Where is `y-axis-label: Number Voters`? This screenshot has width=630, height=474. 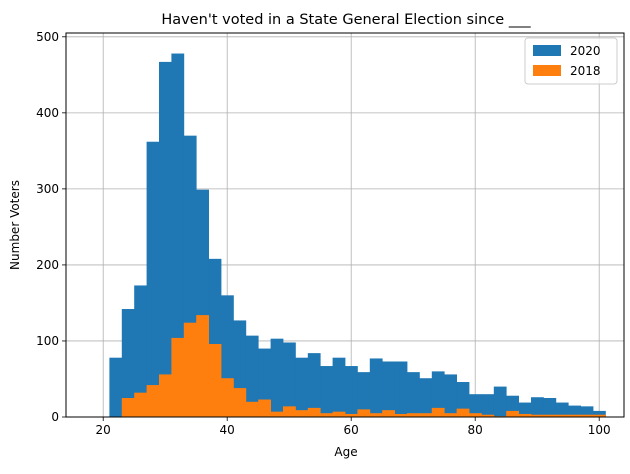
y-axis-label: Number Voters is located at coordinates (15, 225).